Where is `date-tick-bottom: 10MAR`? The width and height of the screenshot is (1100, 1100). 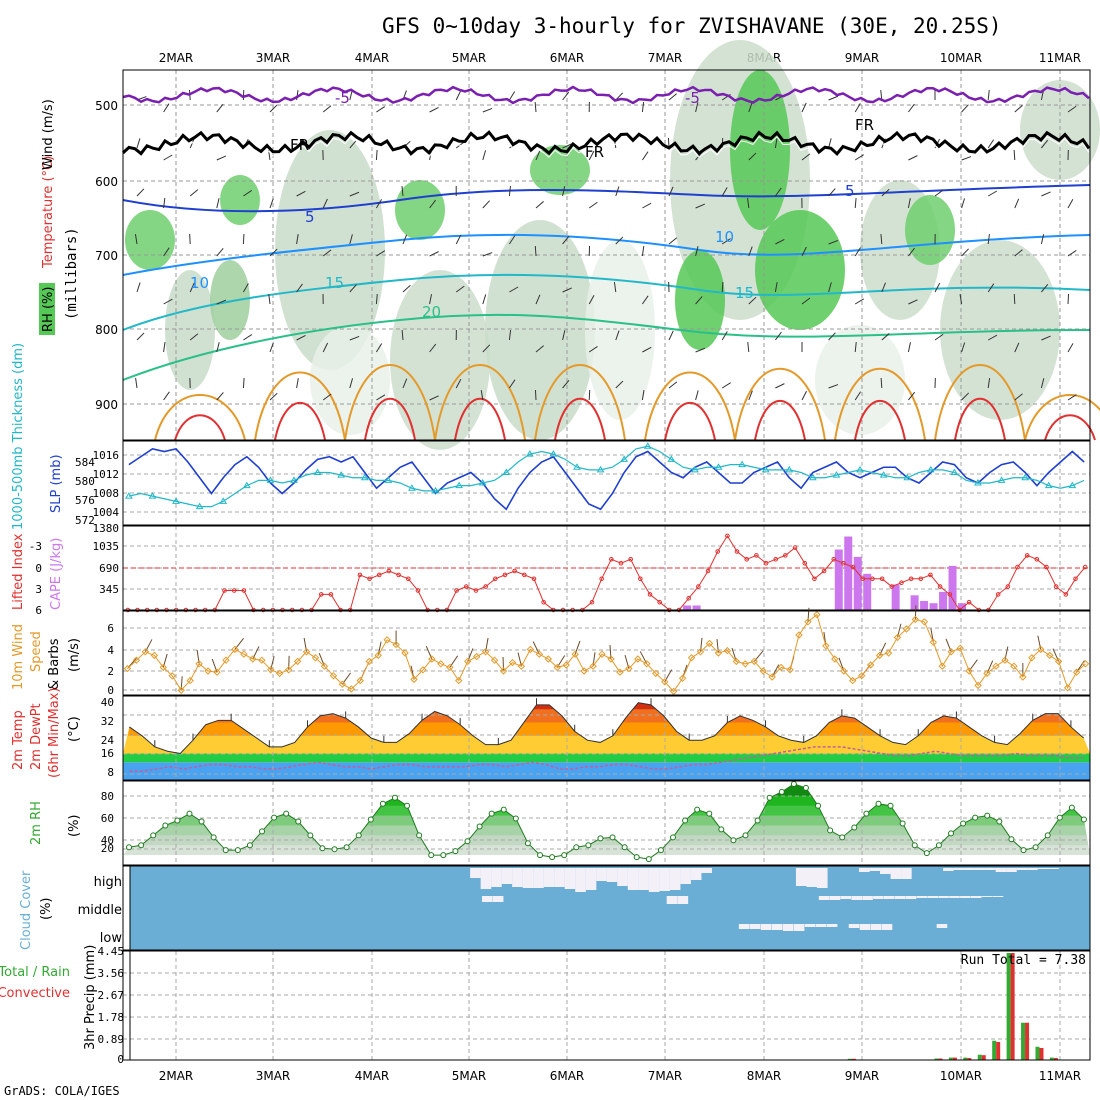 date-tick-bottom: 10MAR is located at coordinates (961, 1076).